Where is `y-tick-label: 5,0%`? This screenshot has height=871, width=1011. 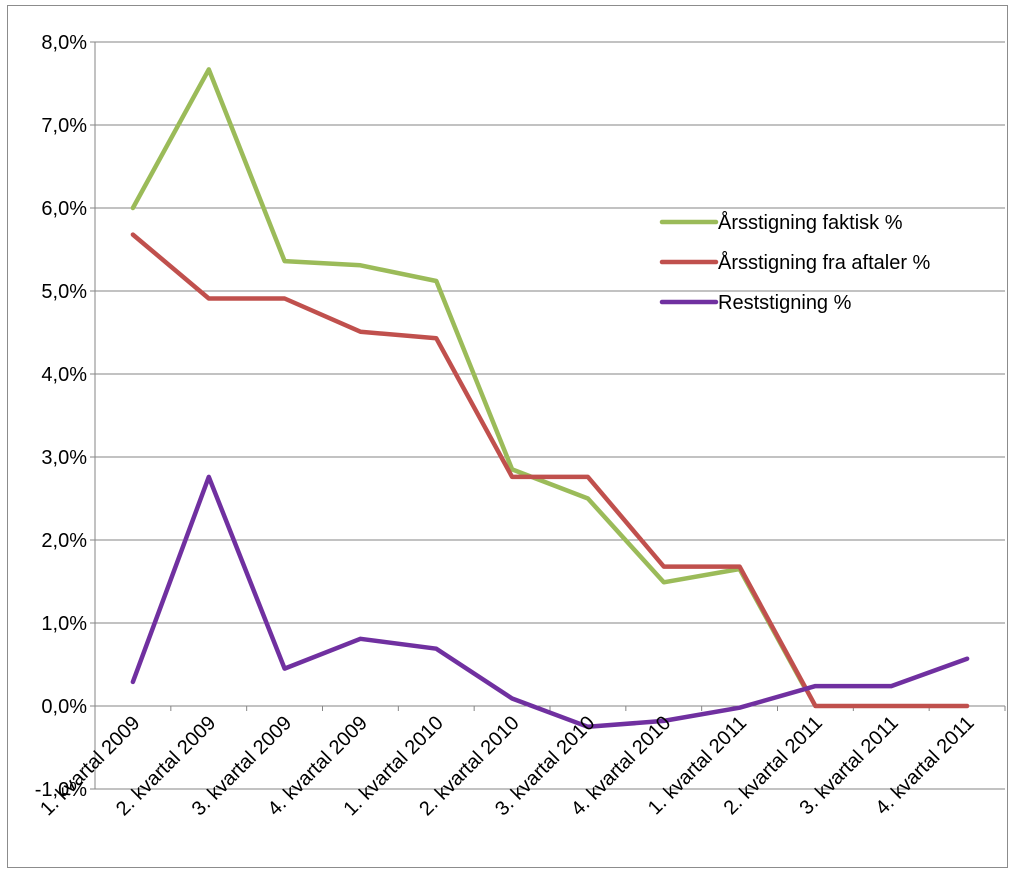
y-tick-label: 5,0% is located at coordinates (64, 292).